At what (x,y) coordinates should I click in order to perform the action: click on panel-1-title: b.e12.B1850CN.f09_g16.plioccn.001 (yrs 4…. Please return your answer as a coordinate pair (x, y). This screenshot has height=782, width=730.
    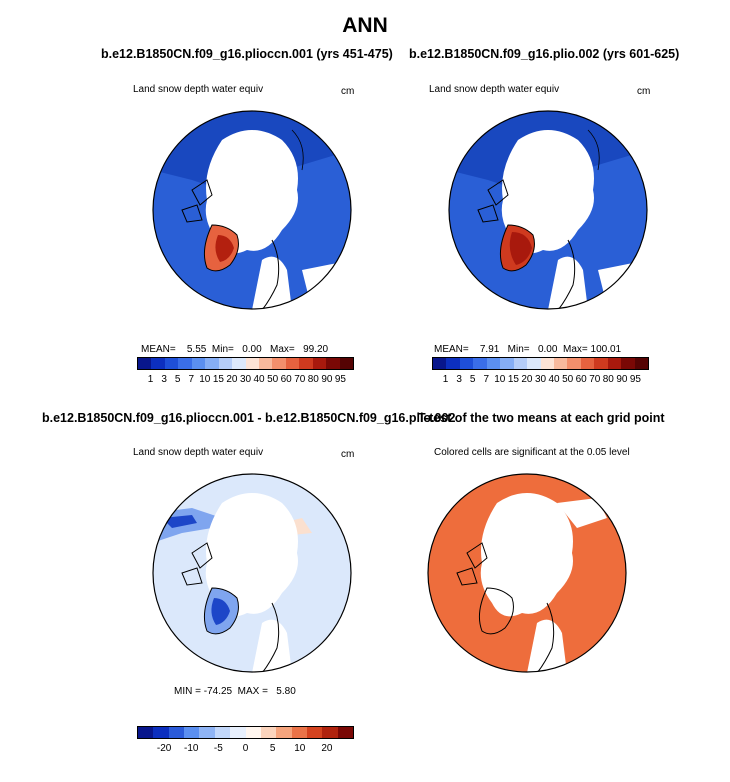
    Looking at the image, I should click on (247, 54).